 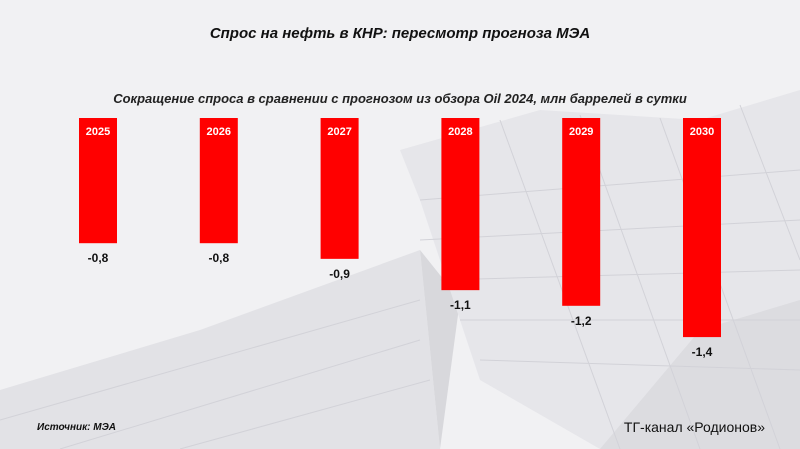 I want to click on value-label: -1,1, so click(x=460, y=305).